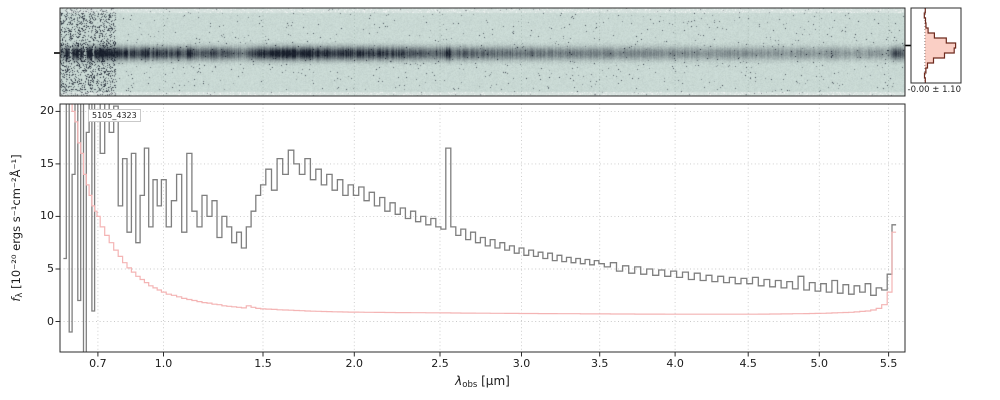 This screenshot has height=400, width=1000. Describe the element at coordinates (470, 385) in the screenshot. I see `x-axis-label-sub: obs` at that location.